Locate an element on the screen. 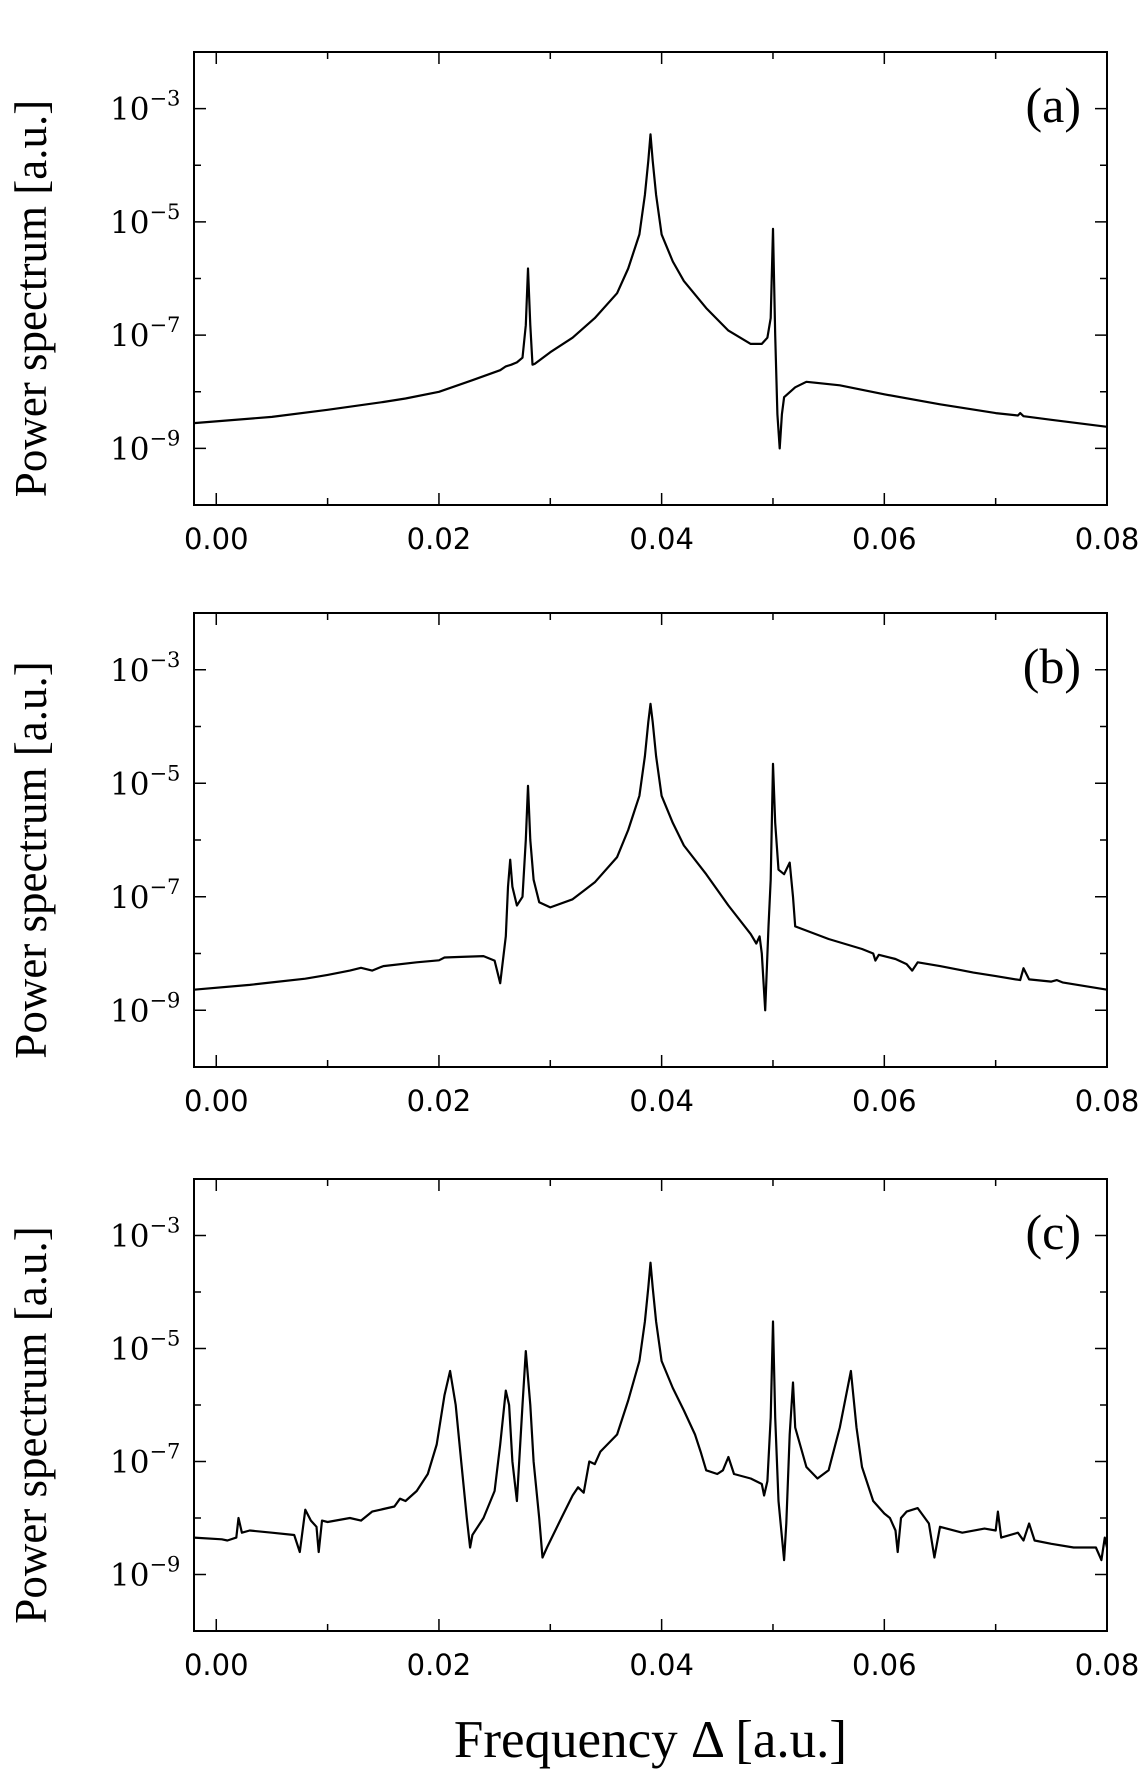  panel-label: (b) is located at coordinates (1052, 666).